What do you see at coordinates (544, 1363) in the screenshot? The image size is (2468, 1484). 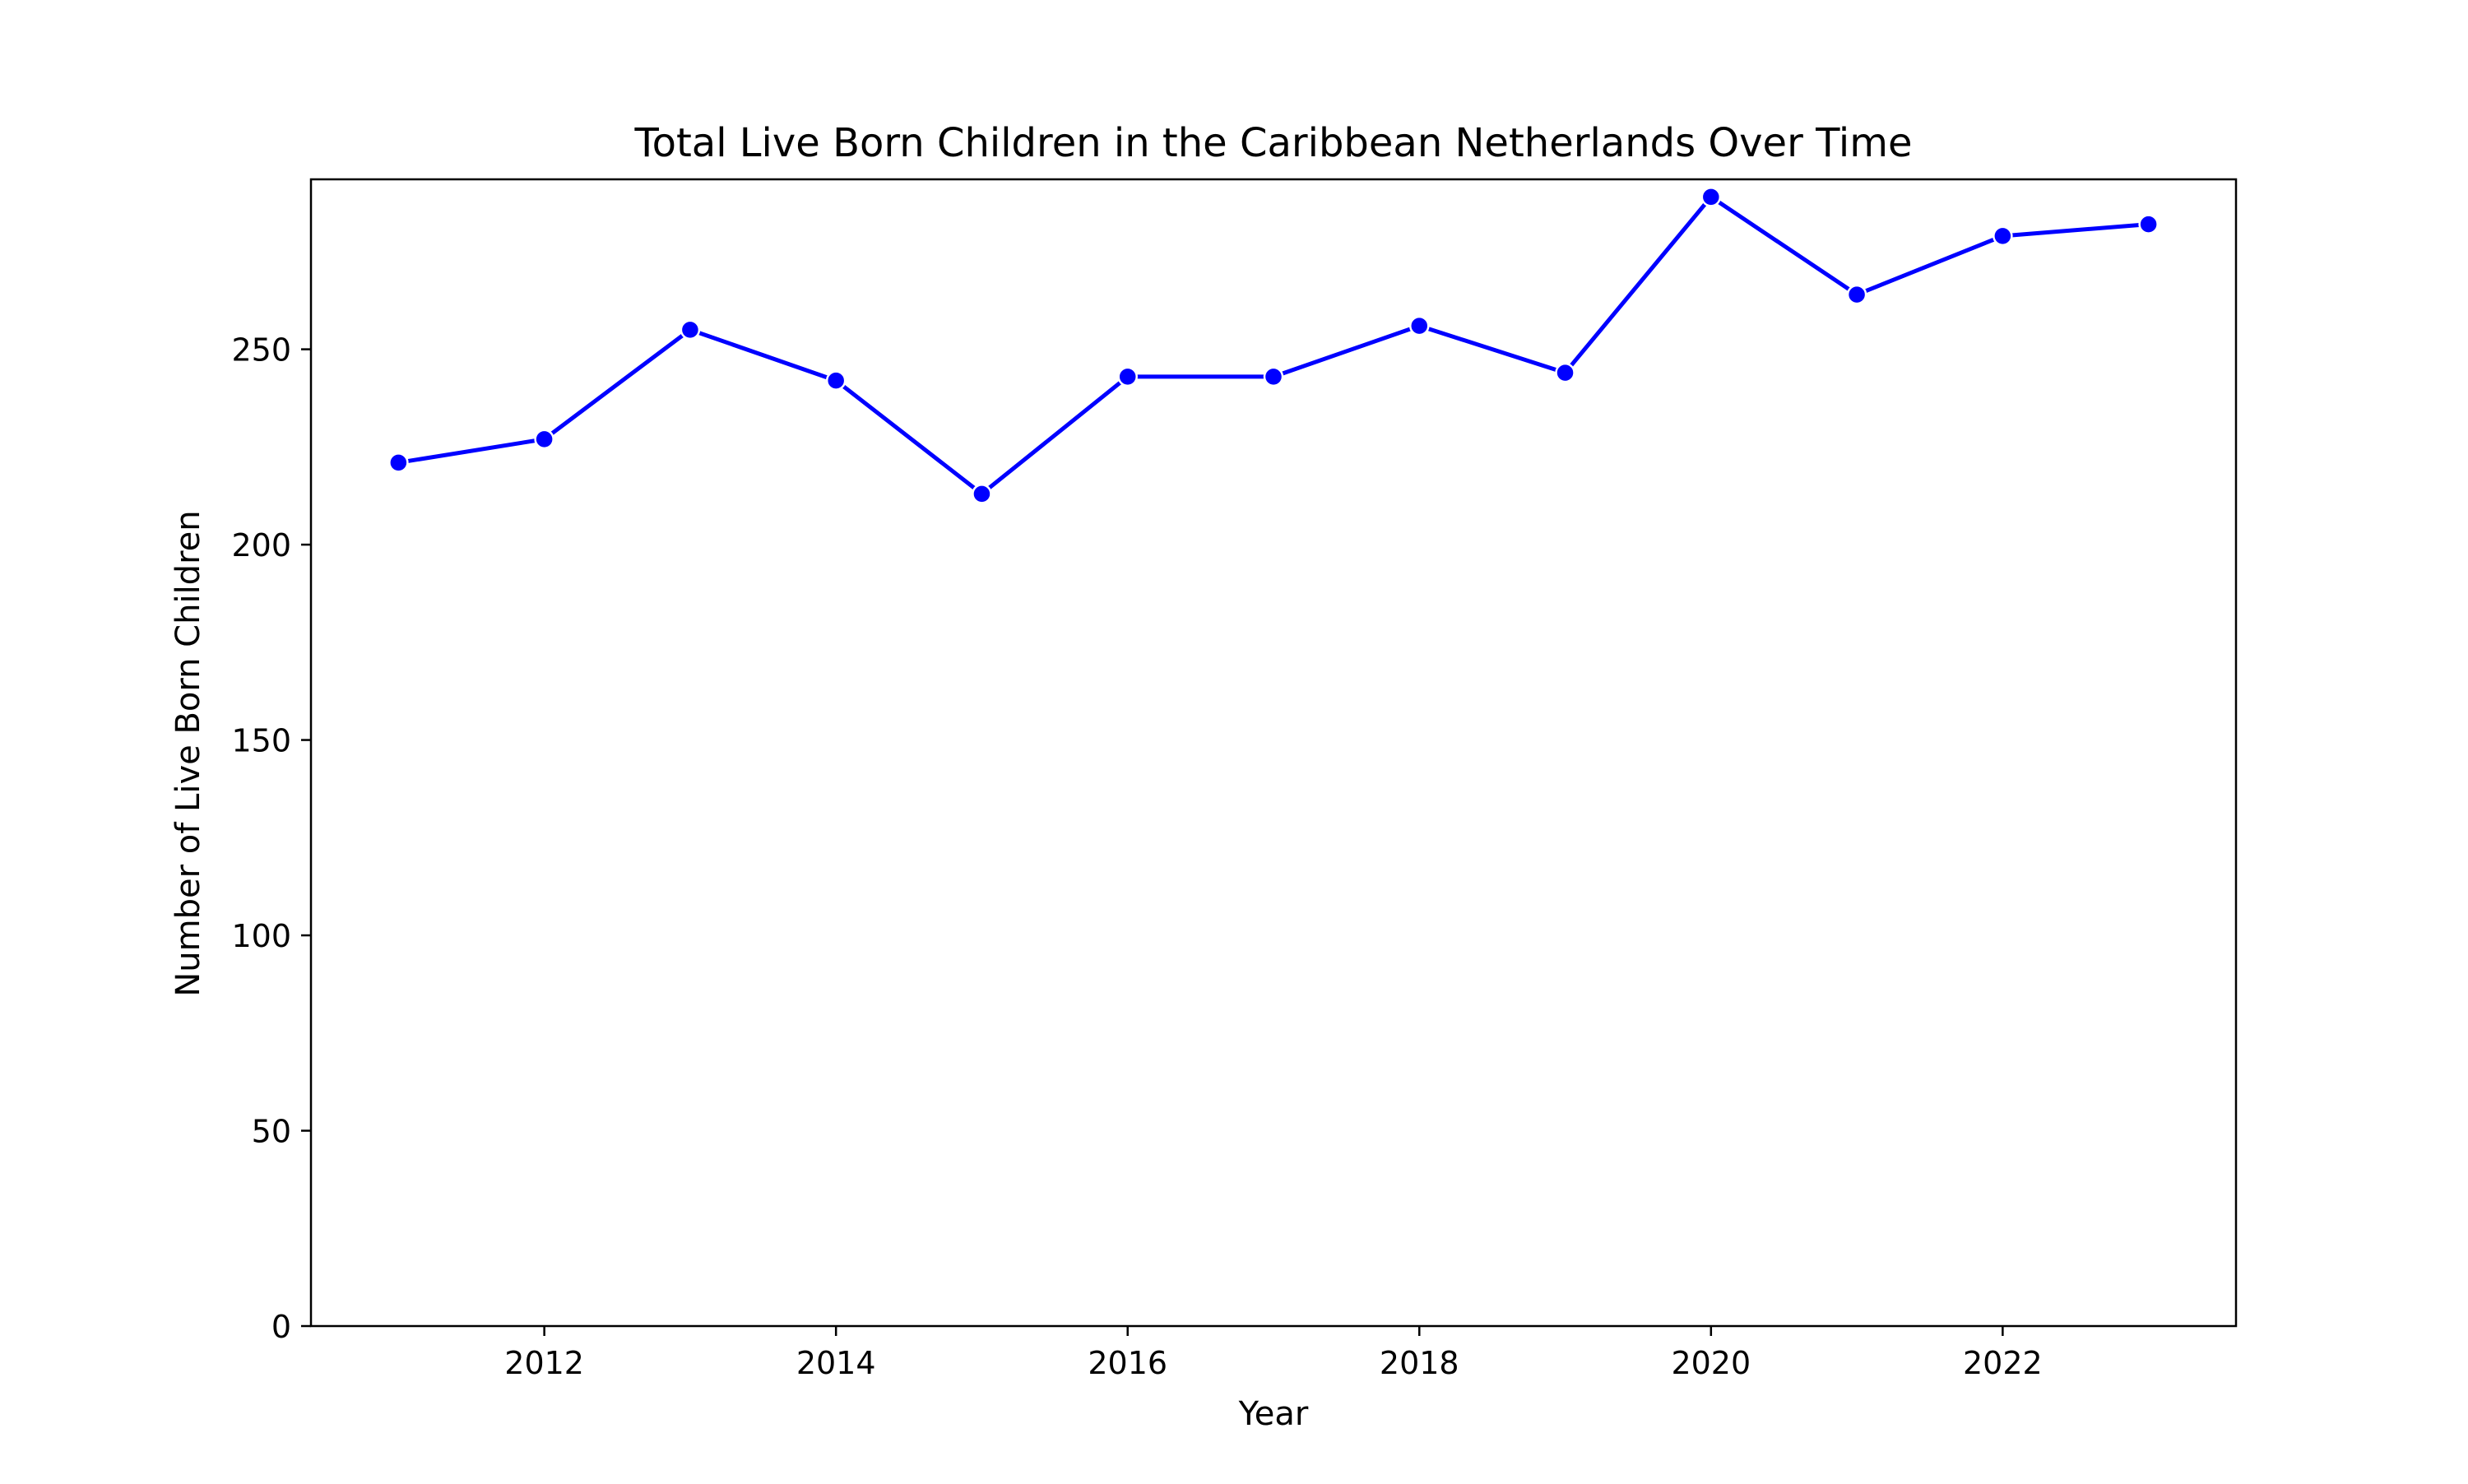 I see `x-tick-label: 2012` at bounding box center [544, 1363].